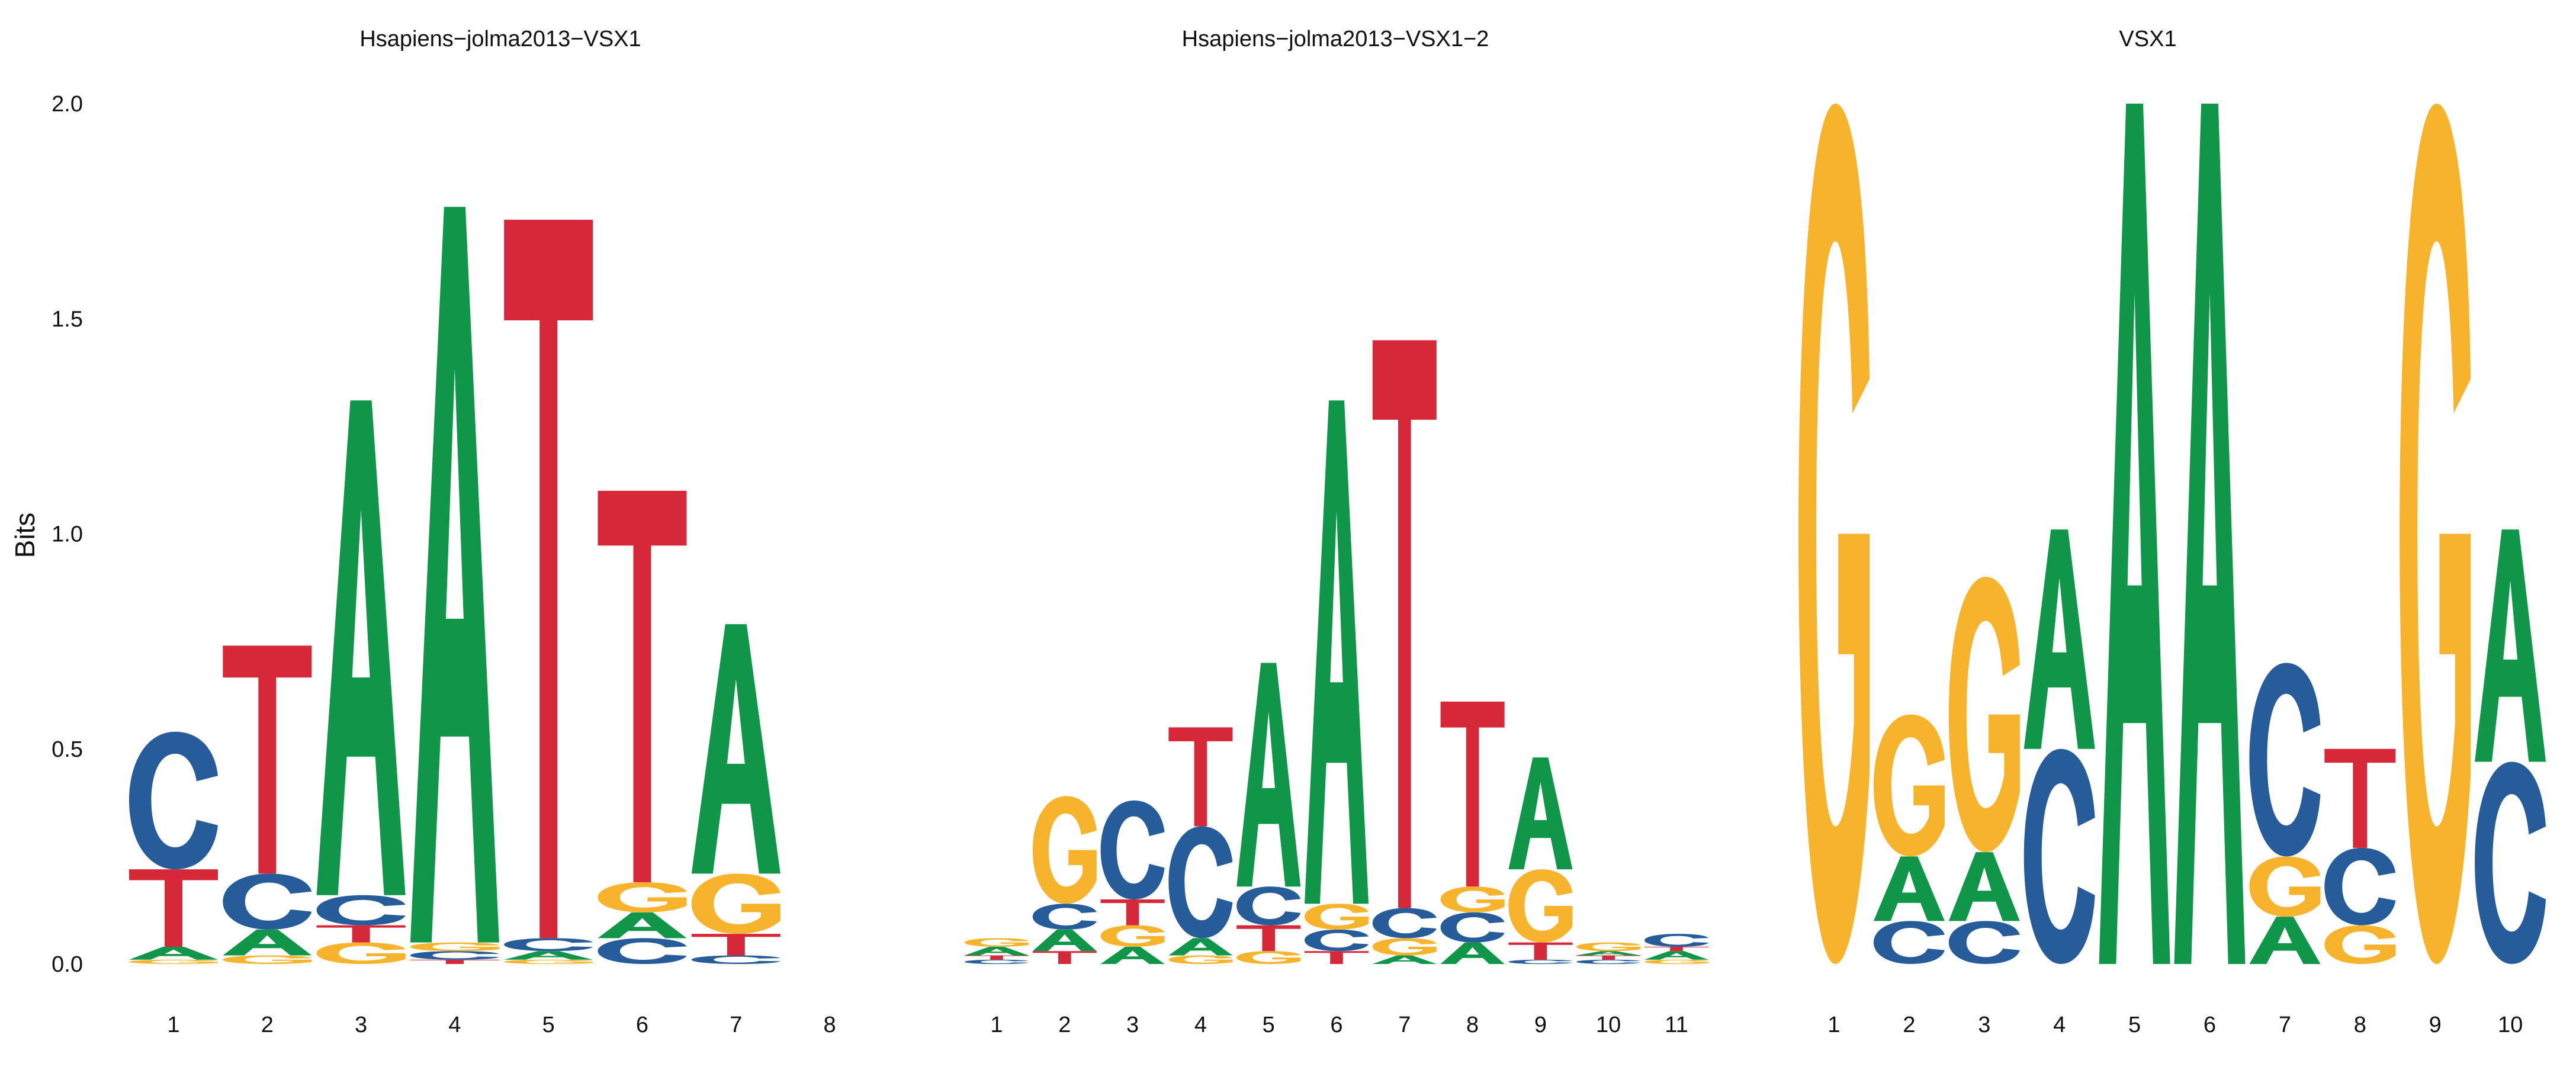 The height and width of the screenshot is (1083, 2576). What do you see at coordinates (67, 750) in the screenshot?
I see `y-tick-label: 0.5` at bounding box center [67, 750].